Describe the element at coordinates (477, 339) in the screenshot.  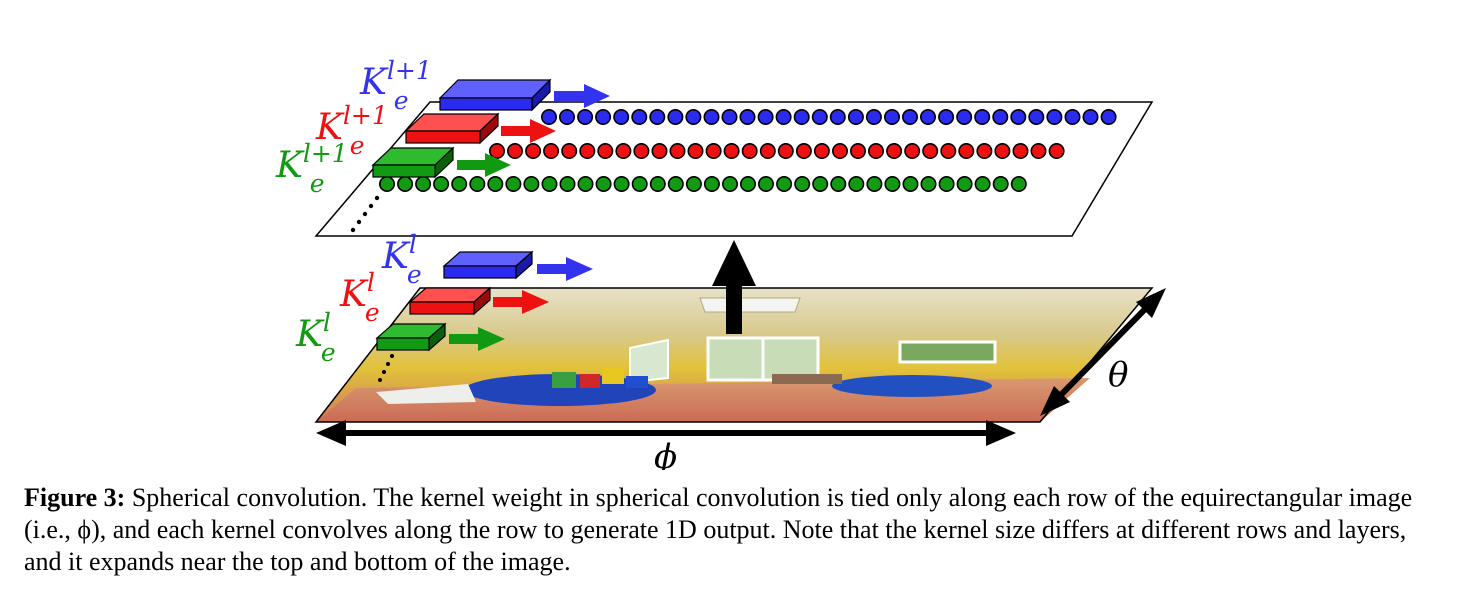
I see `lower-green-arrow` at that location.